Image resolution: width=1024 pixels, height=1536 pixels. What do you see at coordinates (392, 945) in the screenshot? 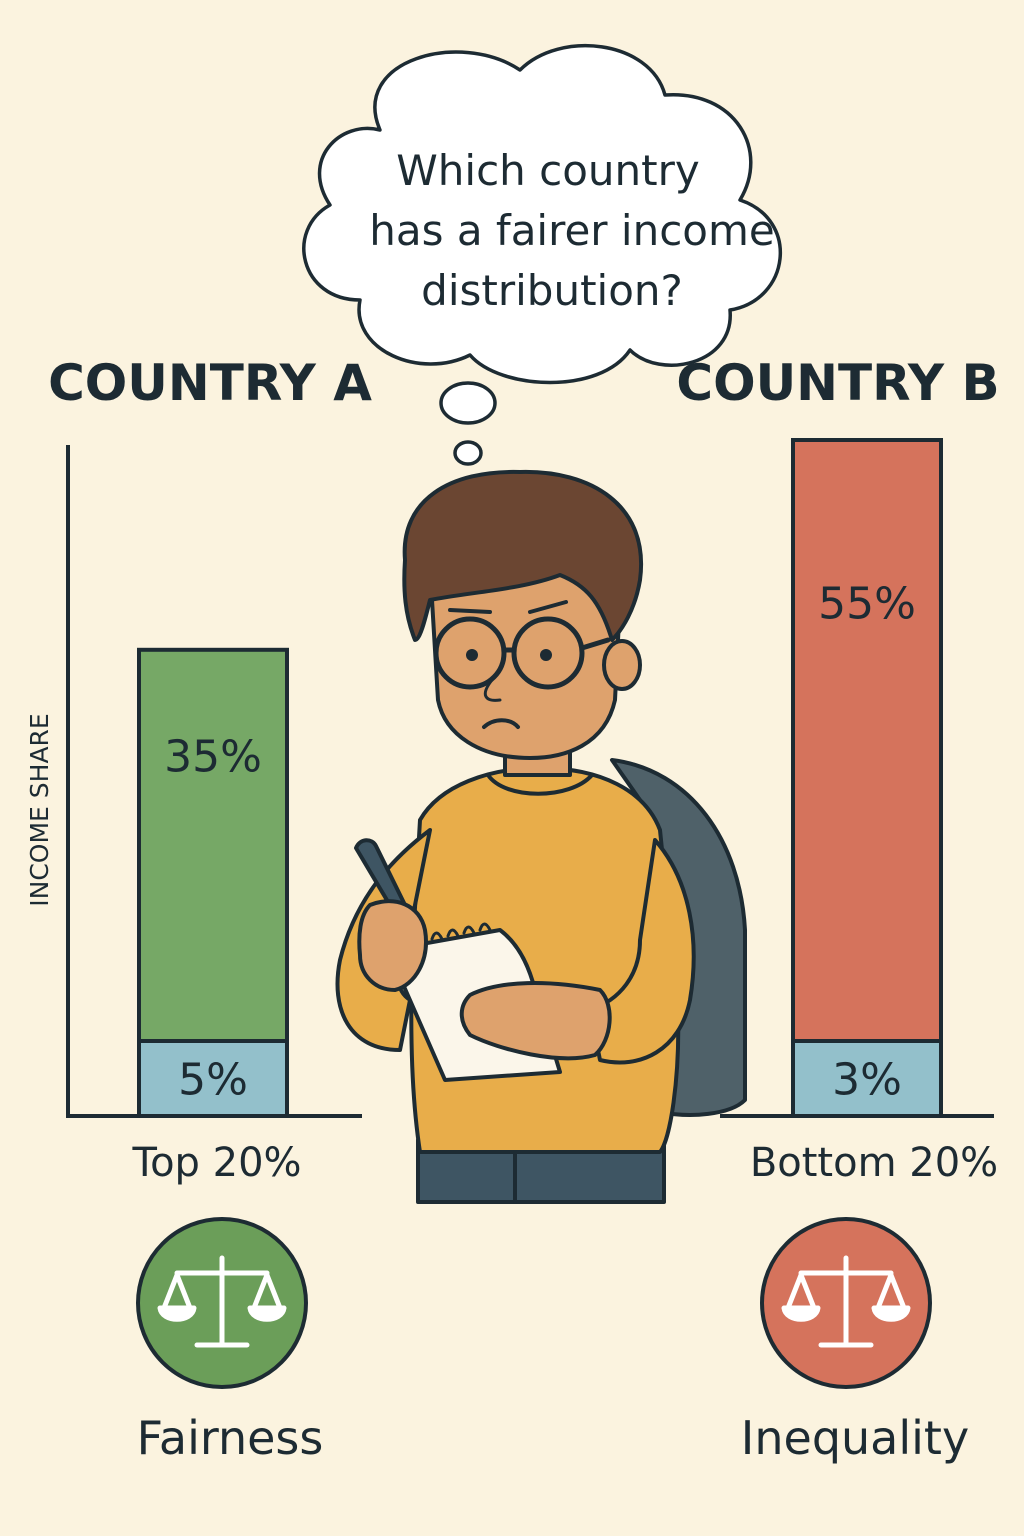
I see `writing-hand` at bounding box center [392, 945].